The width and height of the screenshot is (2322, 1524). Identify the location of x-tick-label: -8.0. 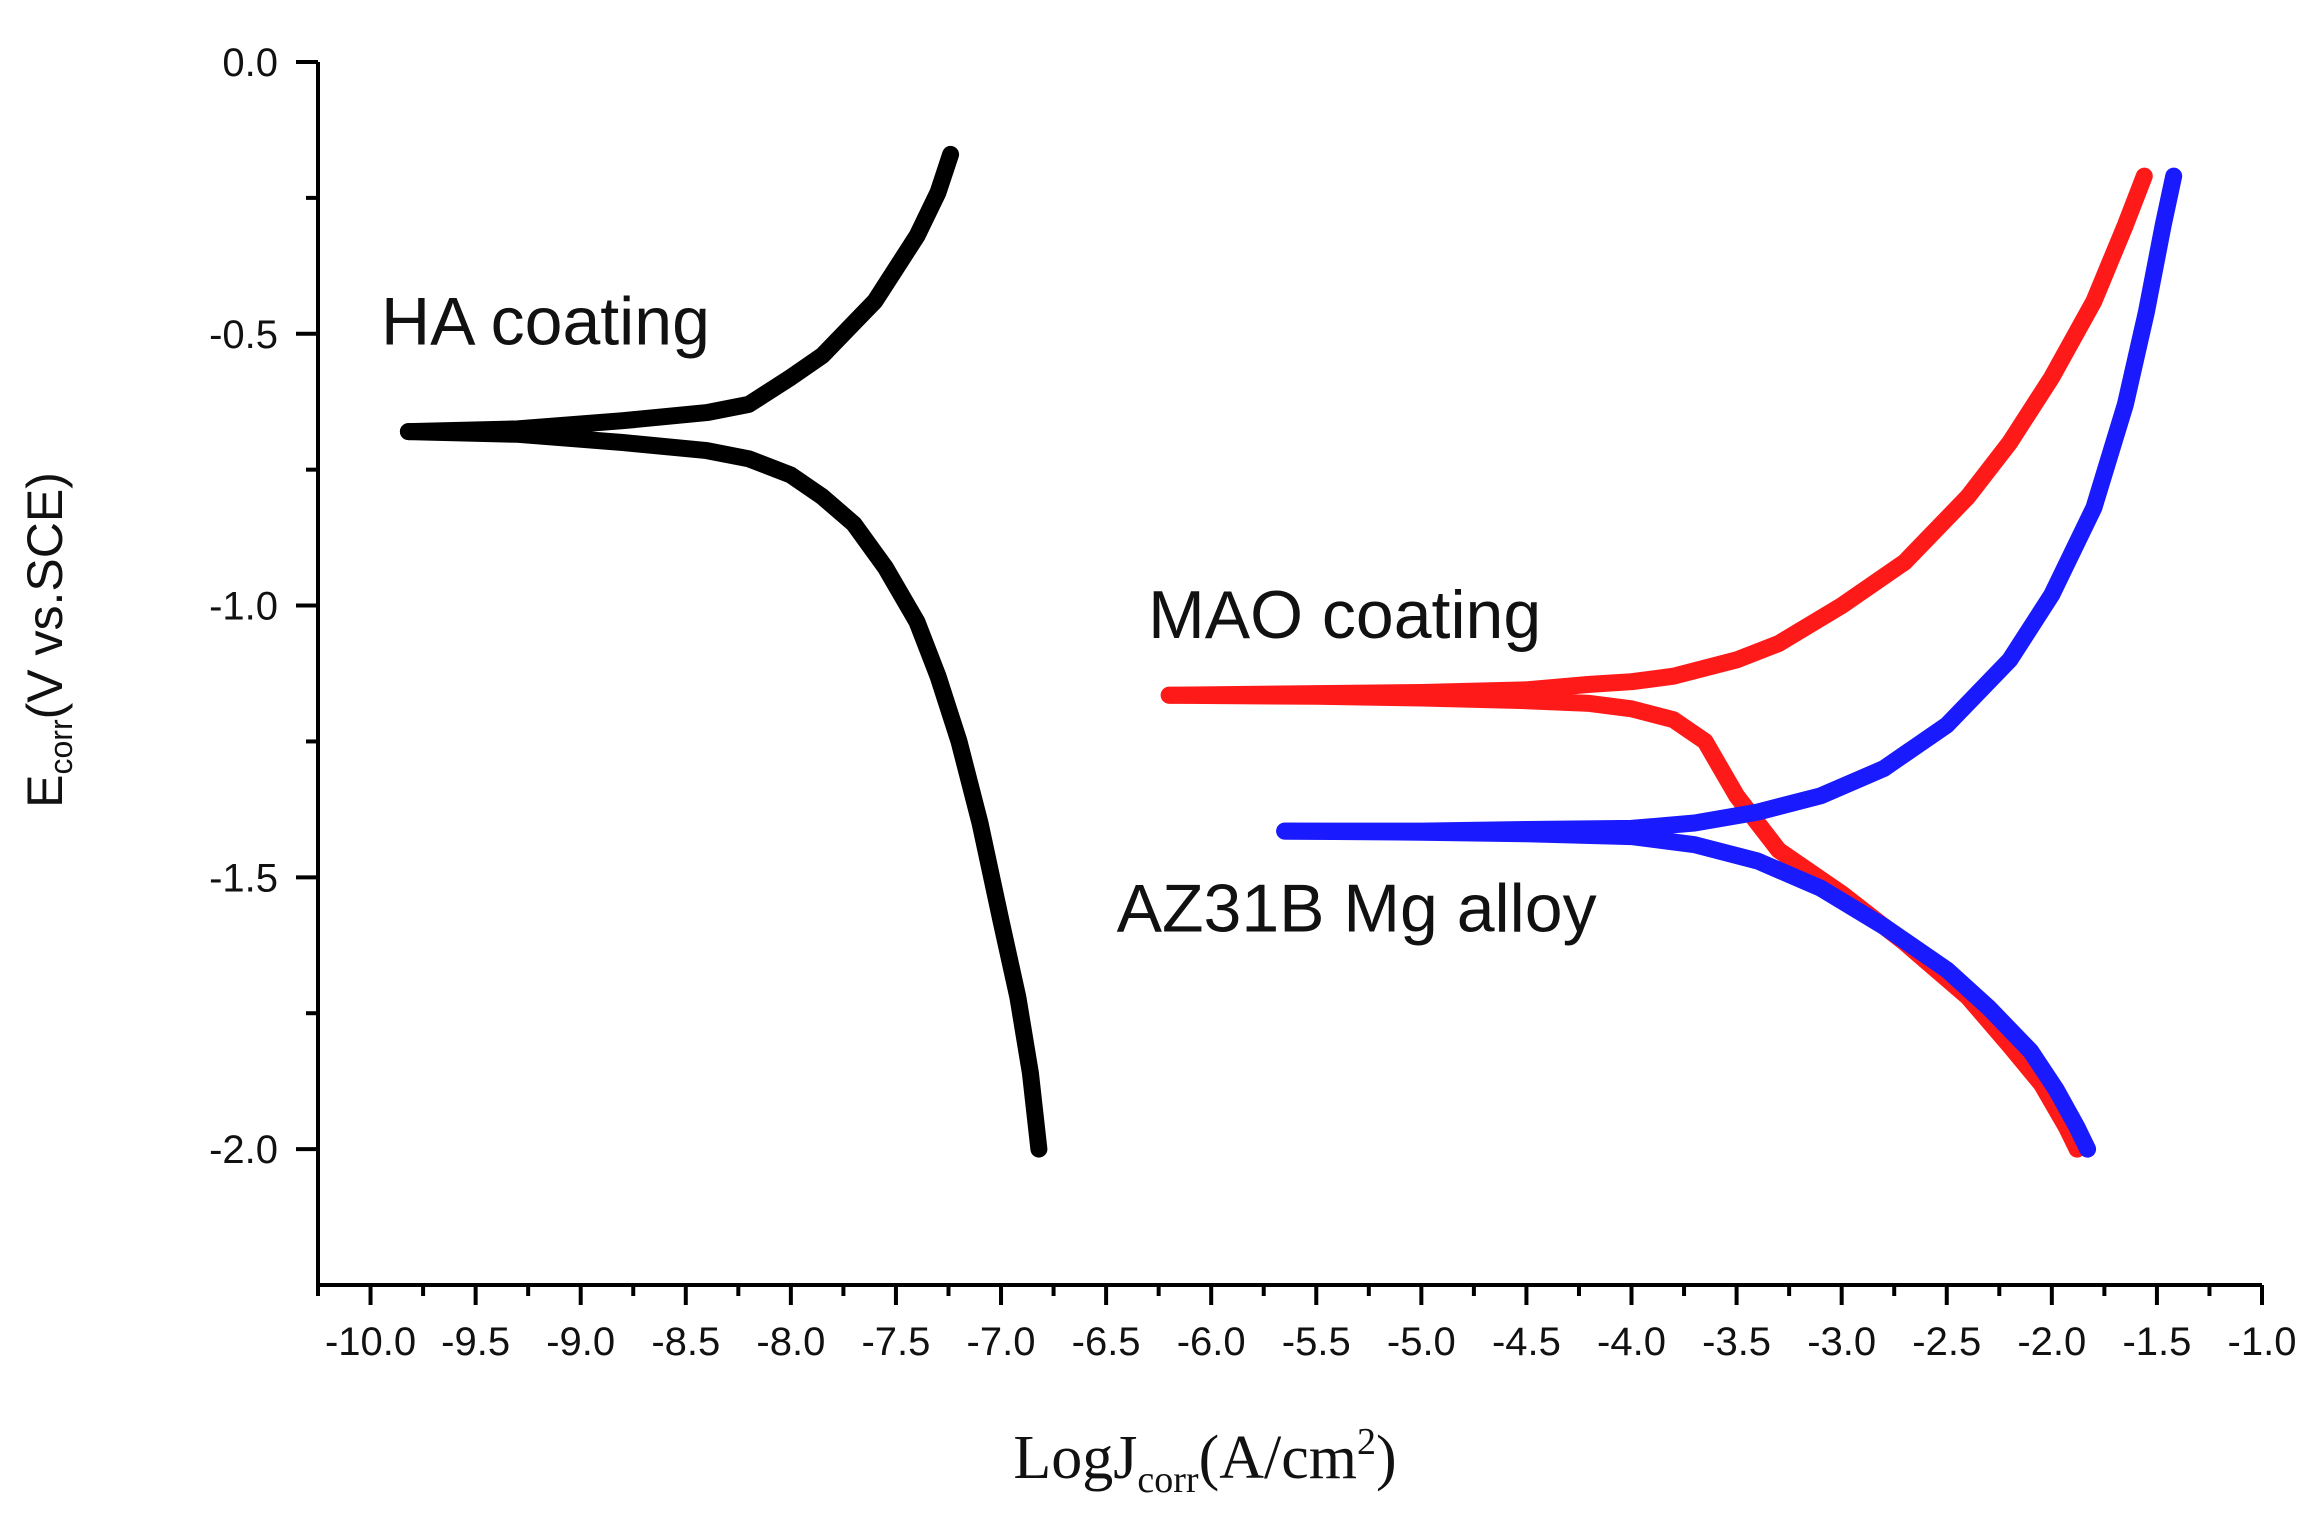
(790, 1342).